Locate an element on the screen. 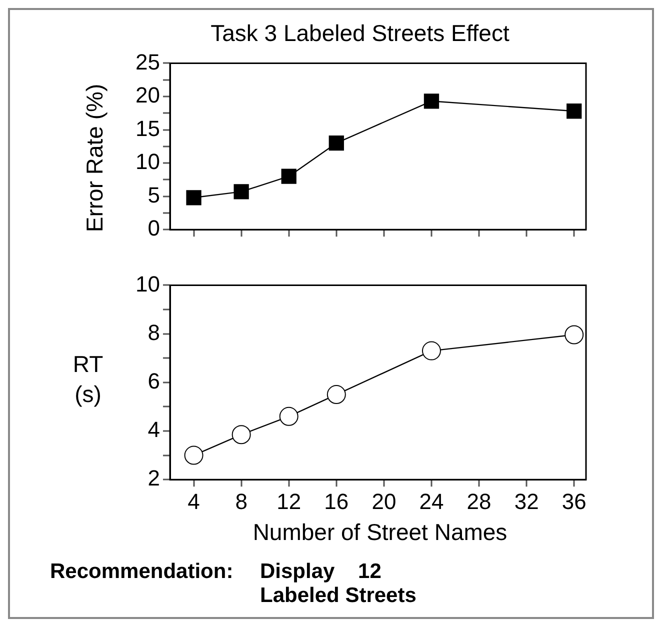  x-tick-label: 28 is located at coordinates (479, 501).